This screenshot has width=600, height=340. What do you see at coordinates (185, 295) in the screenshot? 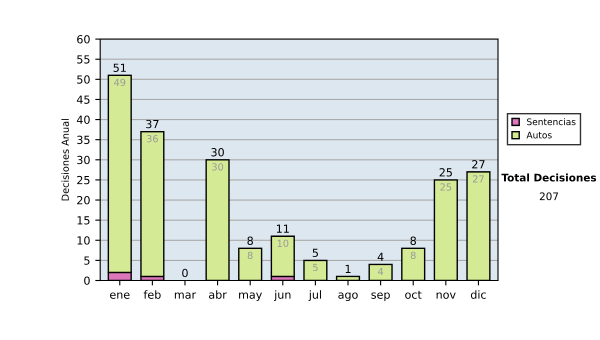
I see `x-tick-label: mar` at bounding box center [185, 295].